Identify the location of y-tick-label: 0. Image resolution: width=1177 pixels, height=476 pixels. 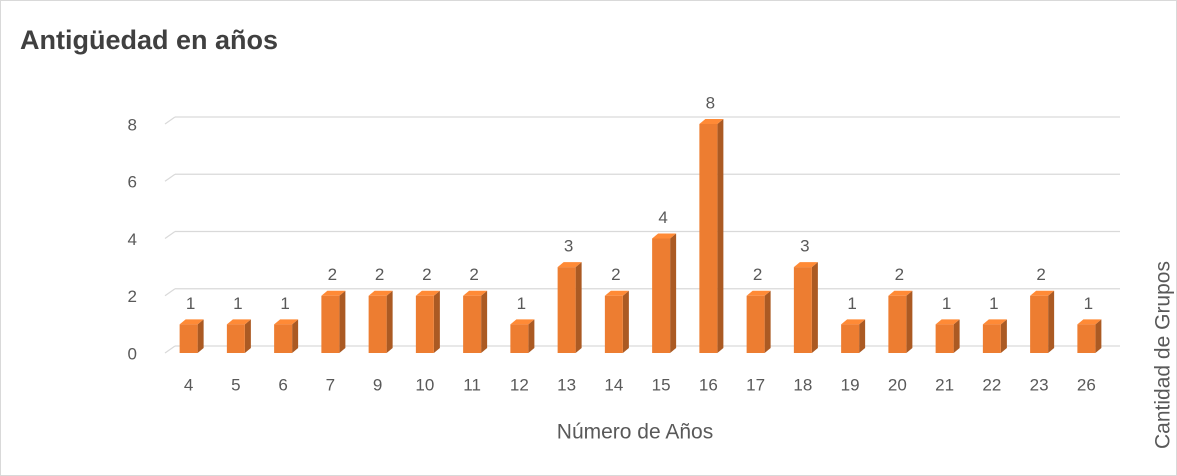
(132, 353).